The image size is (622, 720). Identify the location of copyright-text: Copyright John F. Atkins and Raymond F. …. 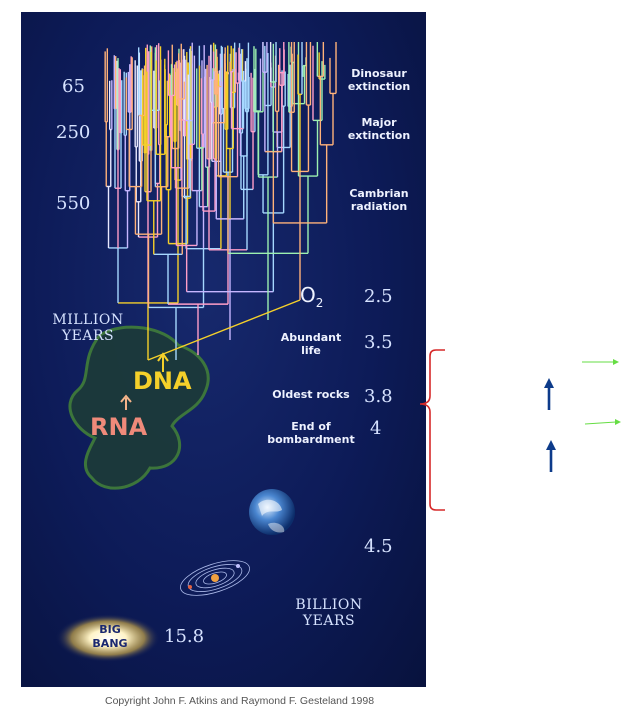
(239, 701).